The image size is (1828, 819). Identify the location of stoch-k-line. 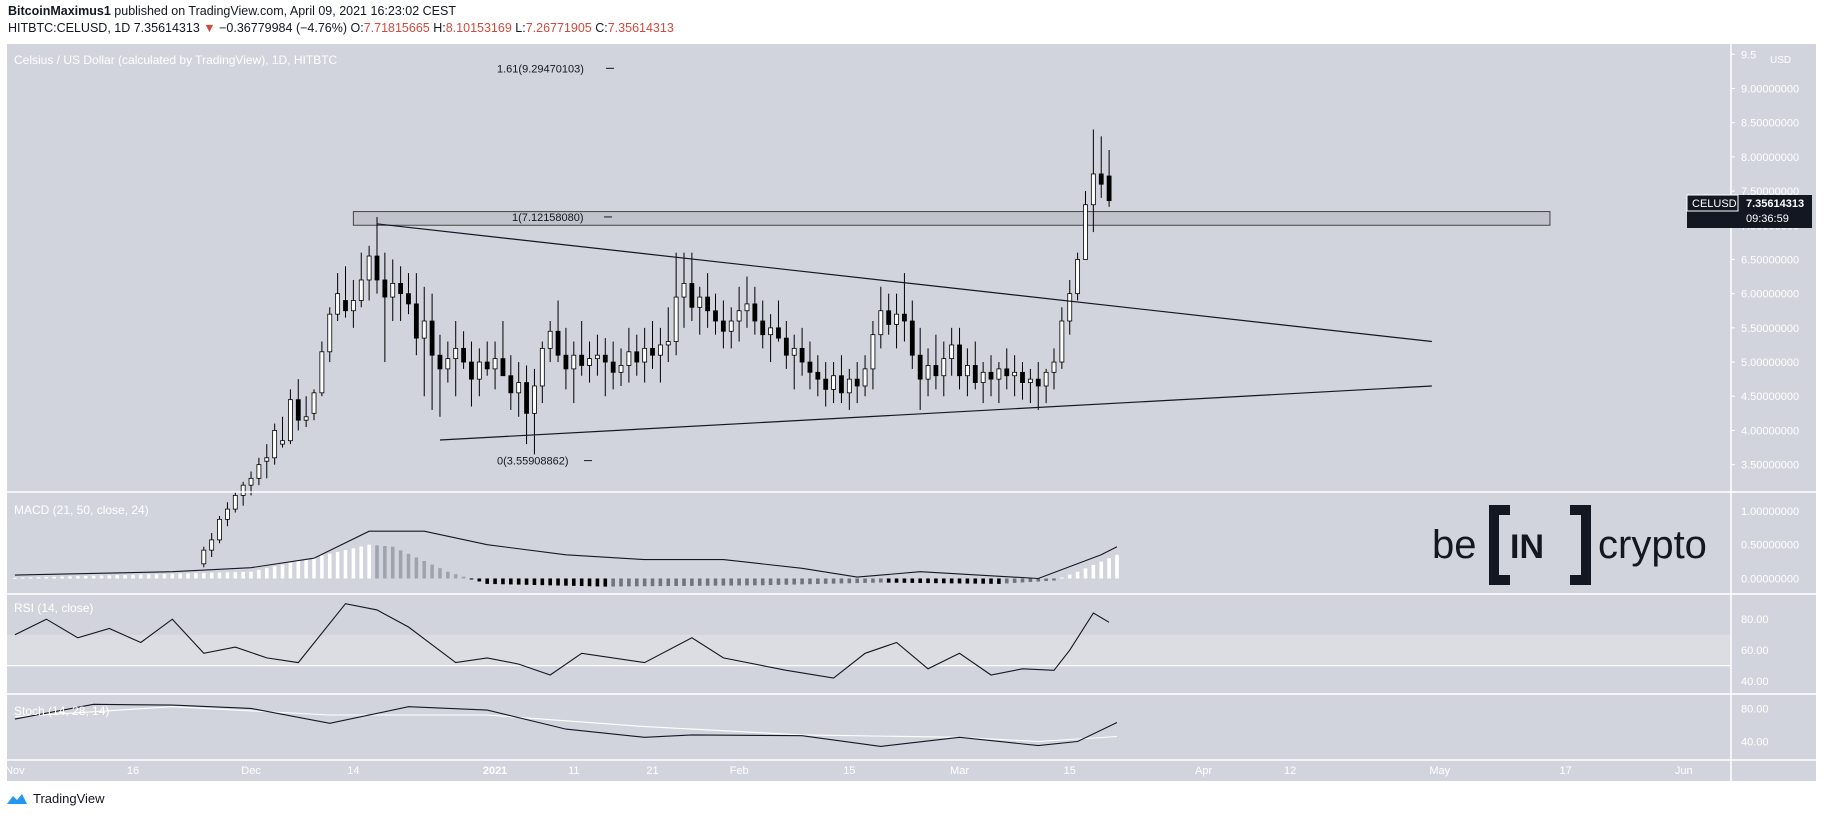
(566, 725).